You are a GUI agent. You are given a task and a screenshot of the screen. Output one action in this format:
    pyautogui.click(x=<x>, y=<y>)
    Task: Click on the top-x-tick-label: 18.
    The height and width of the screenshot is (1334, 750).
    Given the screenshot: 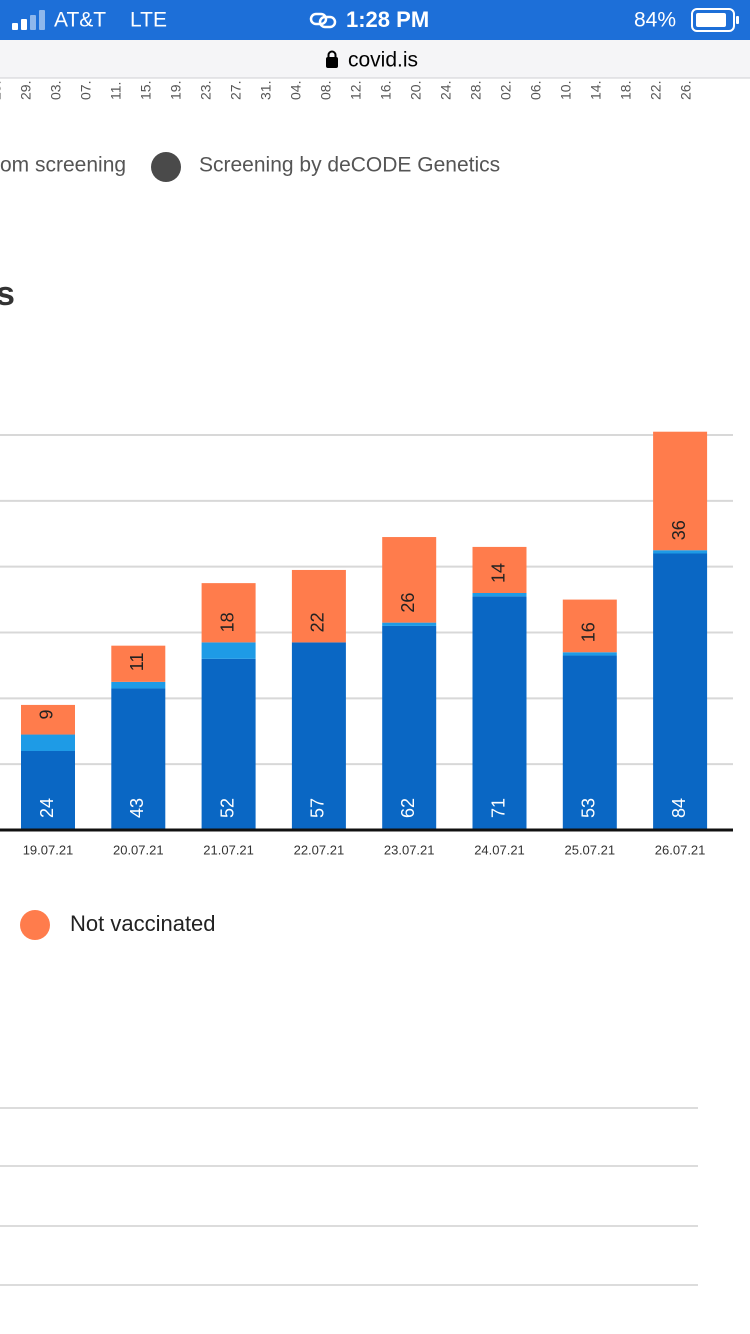 What is the action you would take?
    pyautogui.click(x=626, y=90)
    